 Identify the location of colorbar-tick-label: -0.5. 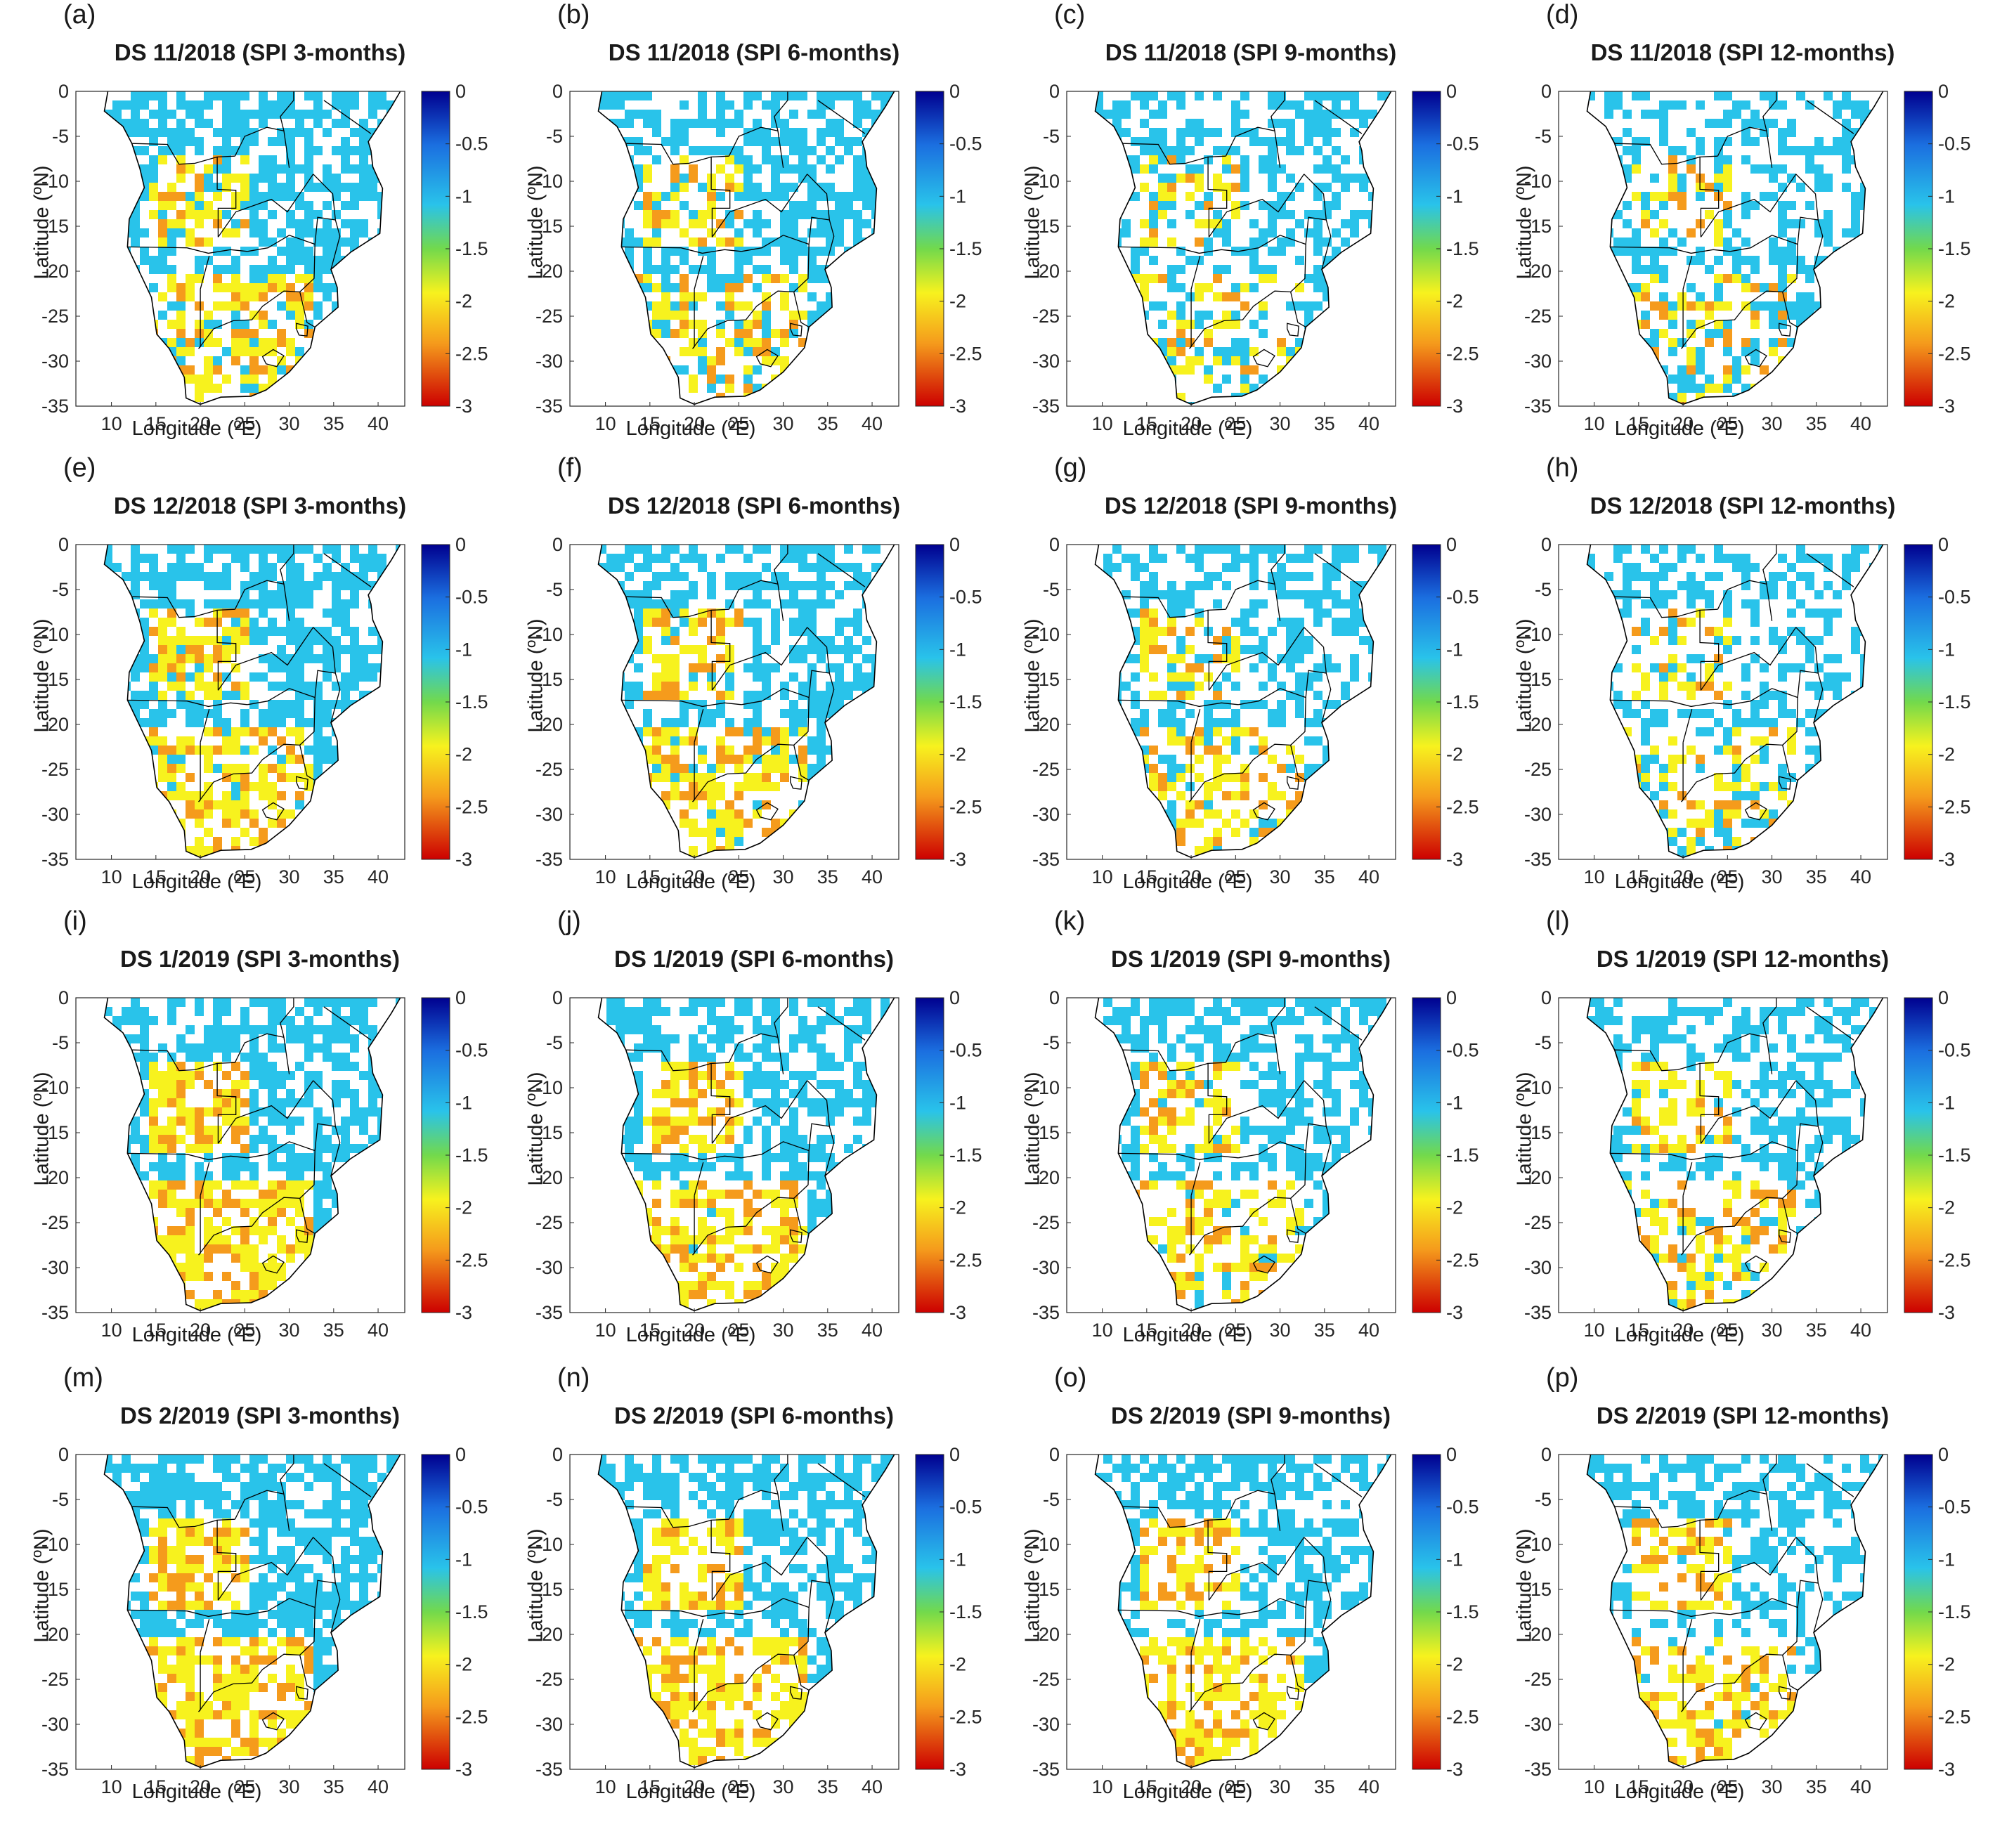
(1462, 144).